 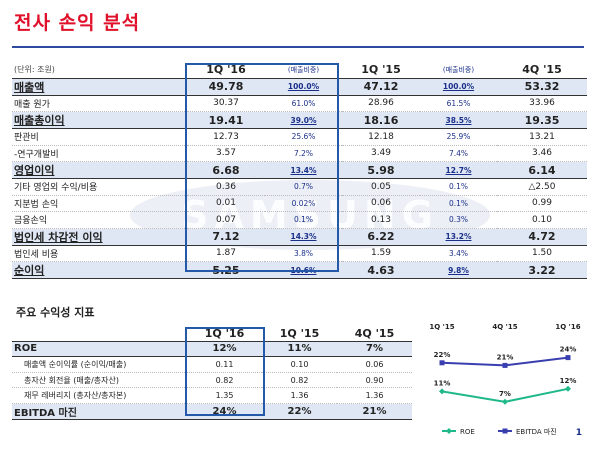 I want to click on data-label: 12%, so click(x=568, y=381).